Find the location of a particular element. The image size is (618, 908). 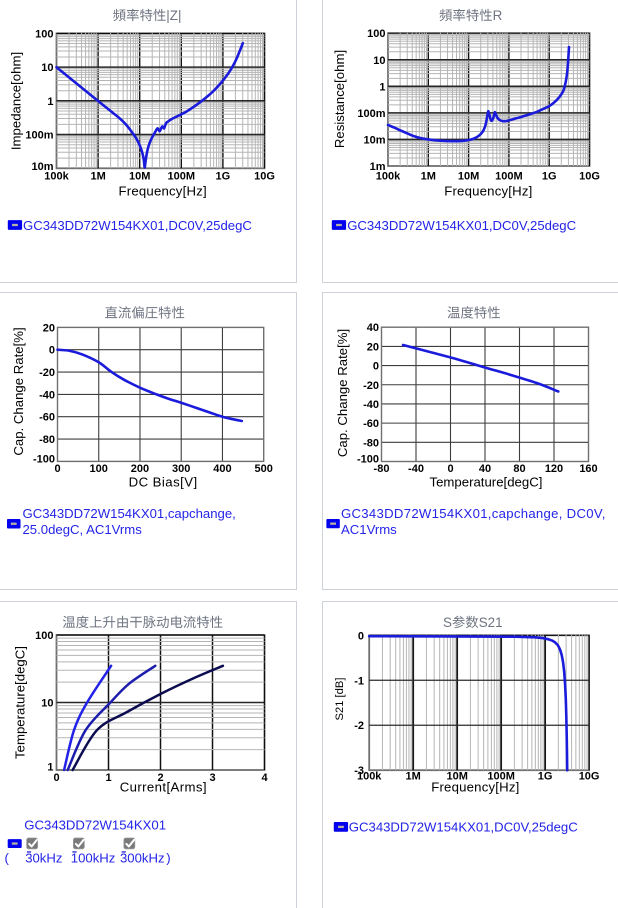

svg-text: 400 is located at coordinates (222, 469).